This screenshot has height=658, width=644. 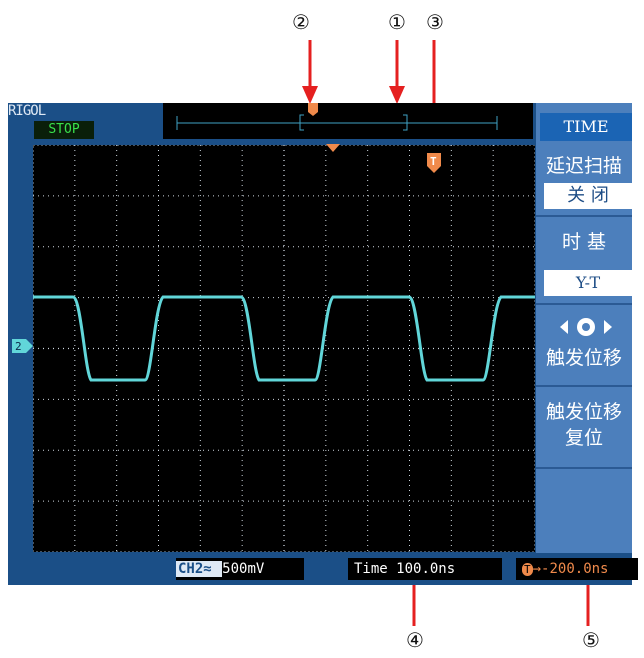 I want to click on timebase-readout: Time 100.0ns, so click(x=425, y=569).